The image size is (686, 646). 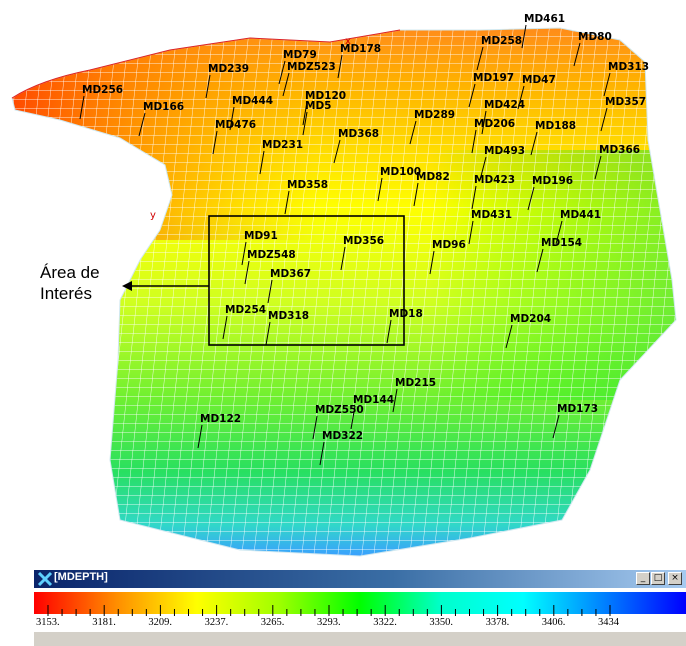 What do you see at coordinates (491, 215) in the screenshot?
I see `well-label: MD431` at bounding box center [491, 215].